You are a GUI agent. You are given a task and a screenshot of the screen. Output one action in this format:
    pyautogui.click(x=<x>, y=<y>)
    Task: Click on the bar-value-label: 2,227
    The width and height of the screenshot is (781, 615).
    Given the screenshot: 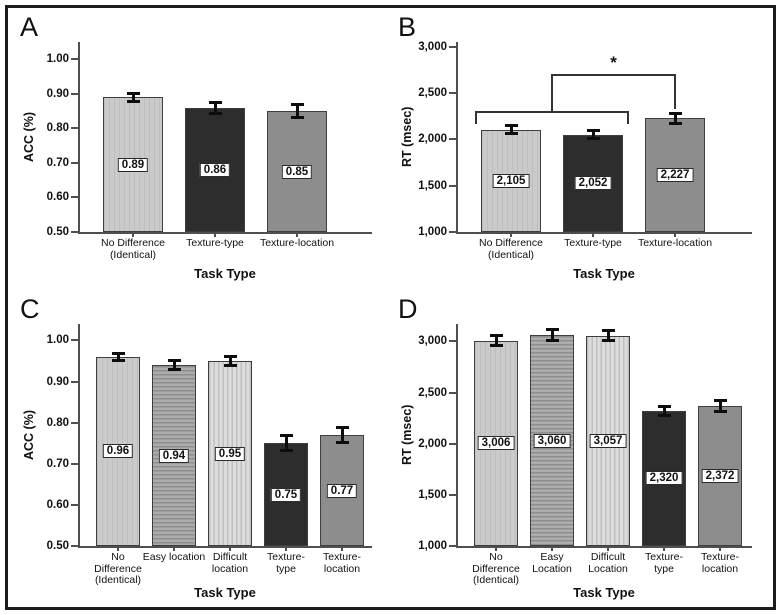 What is the action you would take?
    pyautogui.click(x=675, y=175)
    